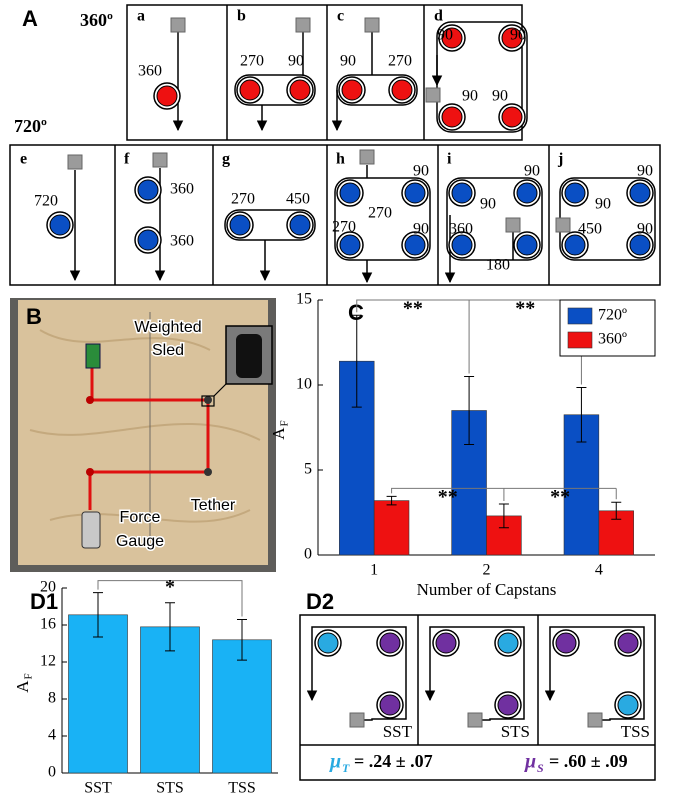  What do you see at coordinates (304, 299) in the screenshot?
I see `y-tick-label: 15` at bounding box center [304, 299].